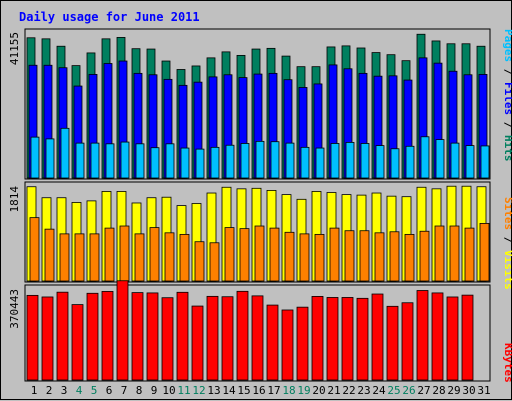  I want to click on x-tick-label: 3, so click(64, 390).